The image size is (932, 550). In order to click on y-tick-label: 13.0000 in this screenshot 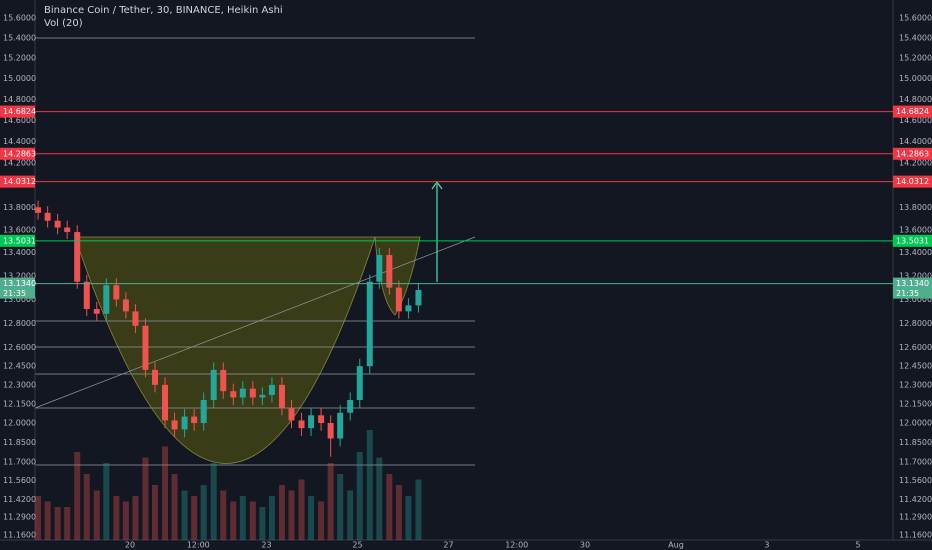, I will do `click(915, 299)`.